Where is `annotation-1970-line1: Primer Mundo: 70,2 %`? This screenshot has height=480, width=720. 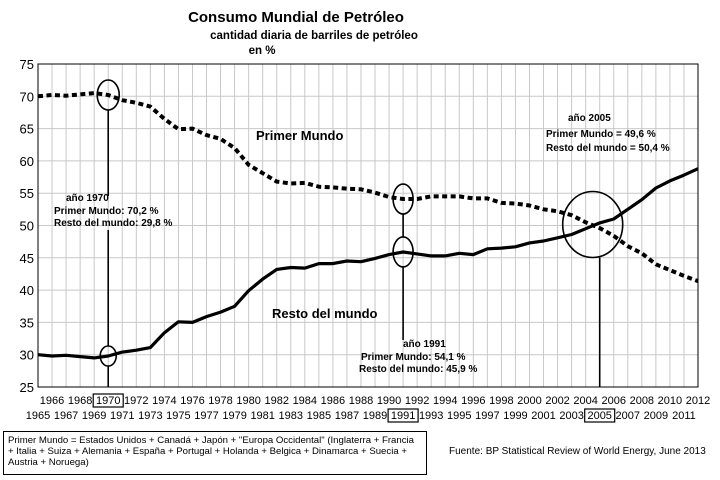
annotation-1970-line1: Primer Mundo: 70,2 % is located at coordinates (106, 211).